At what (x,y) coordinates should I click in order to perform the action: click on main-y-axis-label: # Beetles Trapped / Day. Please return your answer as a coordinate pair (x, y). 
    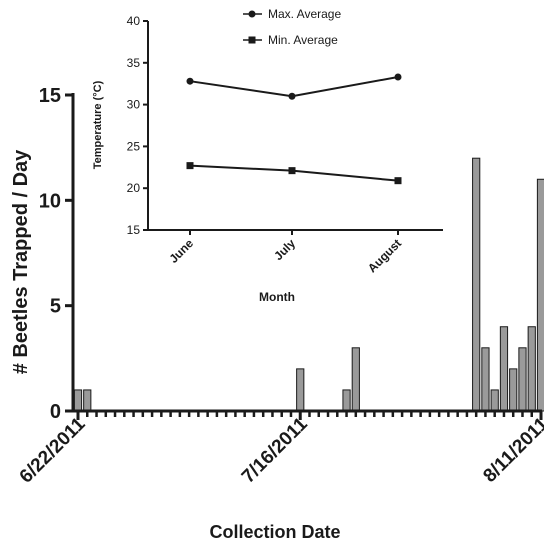
    Looking at the image, I should click on (21, 261).